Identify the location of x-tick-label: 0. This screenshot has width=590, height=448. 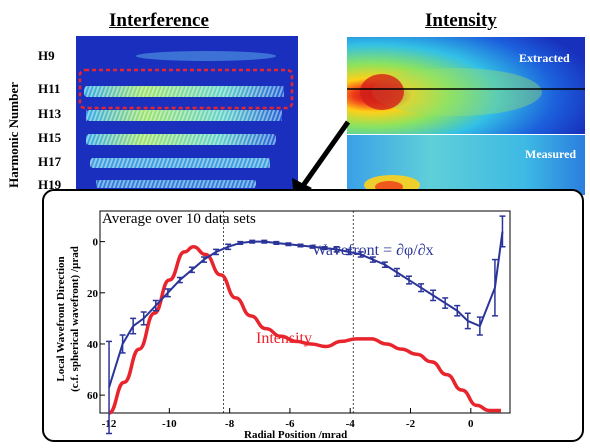
(471, 424).